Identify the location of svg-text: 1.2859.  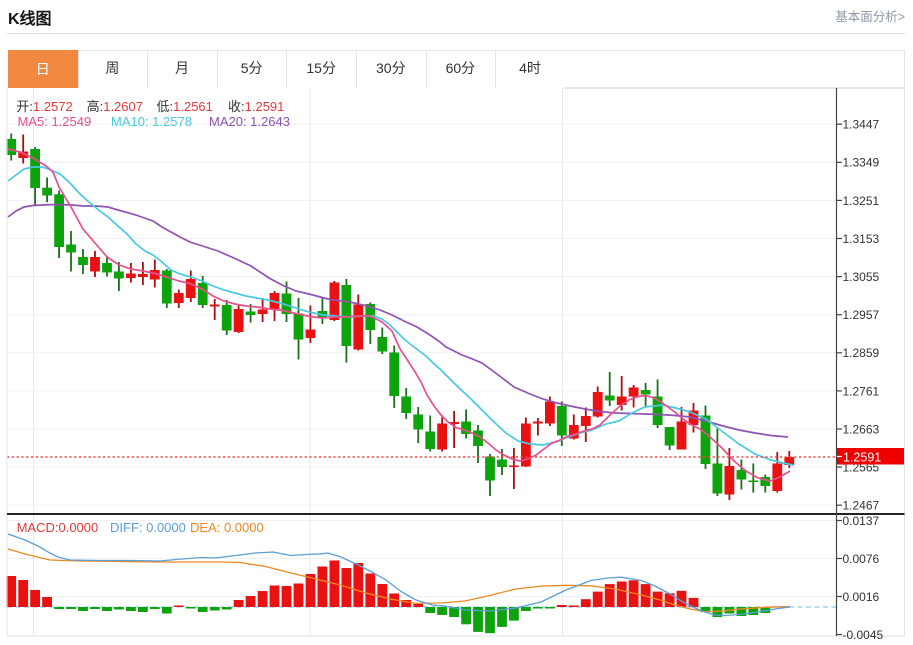
(861, 353).